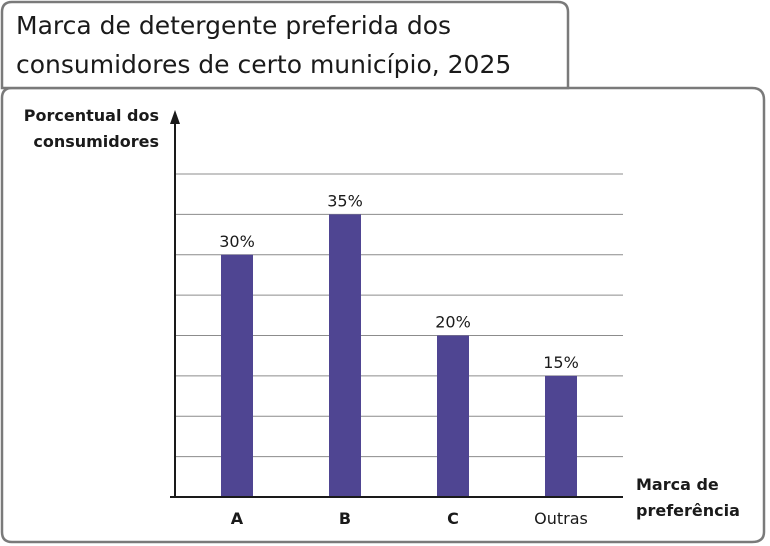 The image size is (770, 546). What do you see at coordinates (345, 200) in the screenshot?
I see `value-label-b: 35%` at bounding box center [345, 200].